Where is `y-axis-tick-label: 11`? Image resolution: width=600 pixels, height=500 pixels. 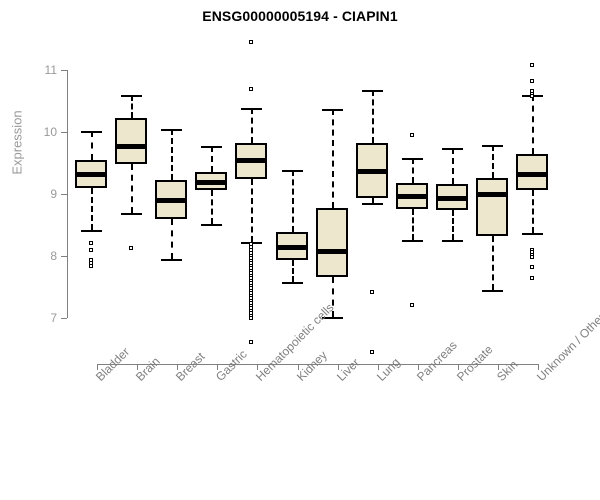 y-axis-tick-label: 11 is located at coordinates (50, 70).